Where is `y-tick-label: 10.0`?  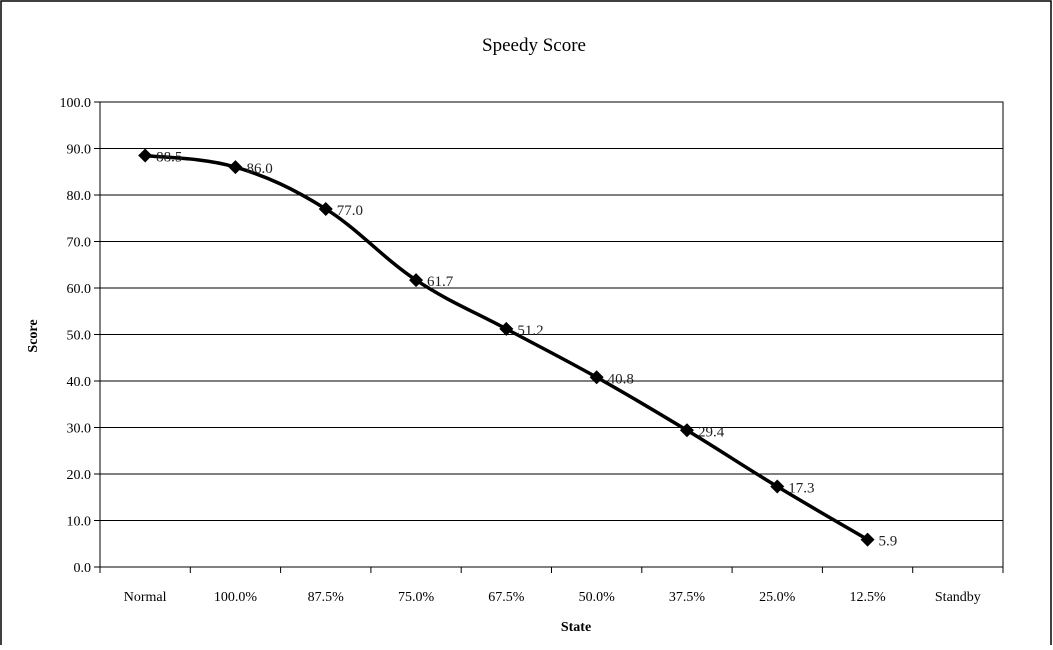
y-tick-label: 10.0 is located at coordinates (79, 522).